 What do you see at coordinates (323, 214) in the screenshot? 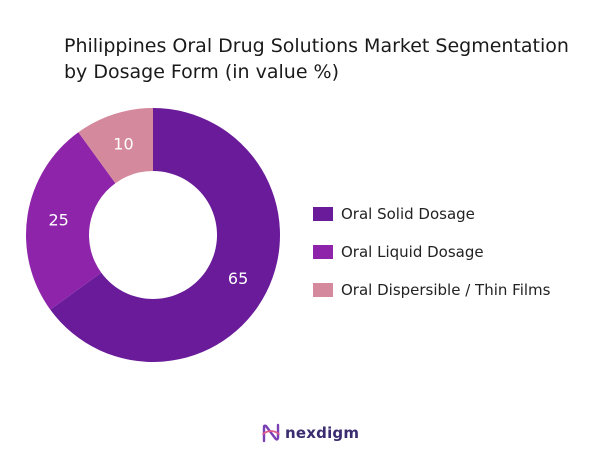
I see `legend-swatch-oral-solid` at bounding box center [323, 214].